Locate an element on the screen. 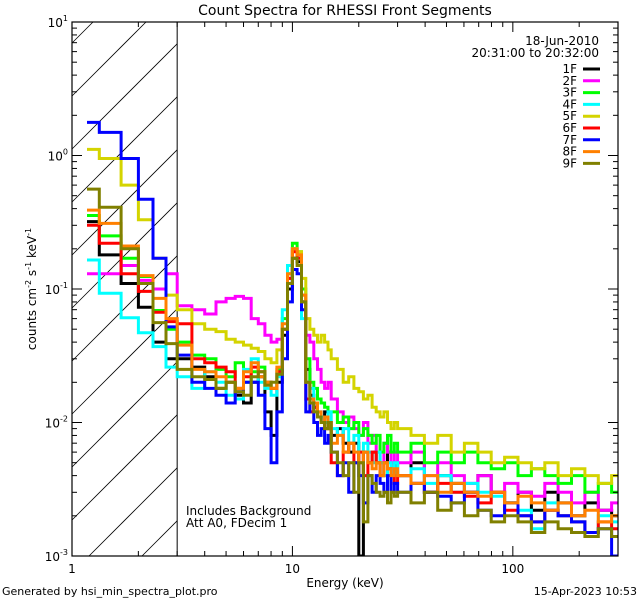 The width and height of the screenshot is (640, 600). y-tick-label: 10⁰ is located at coordinates (58, 156).